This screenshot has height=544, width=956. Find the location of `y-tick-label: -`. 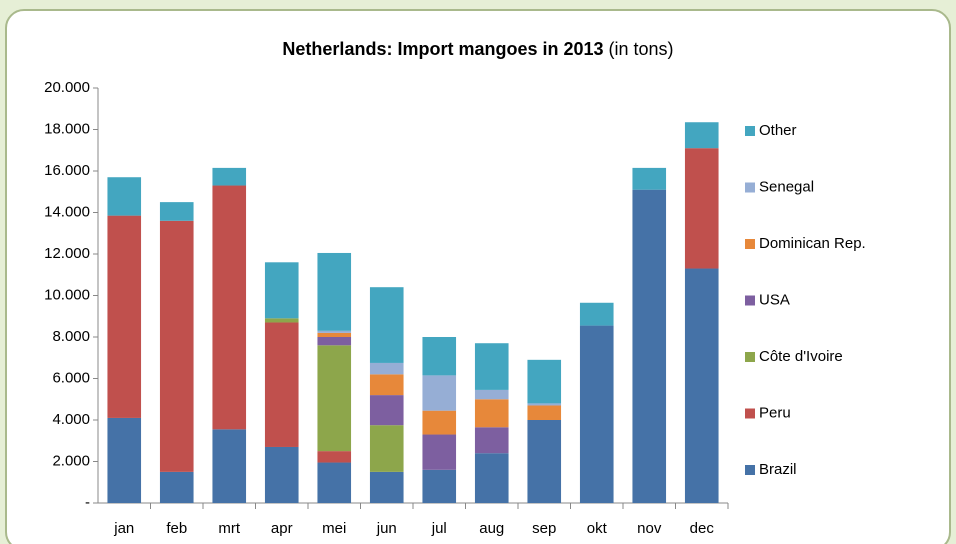

y-tick-label: - is located at coordinates (87, 502).